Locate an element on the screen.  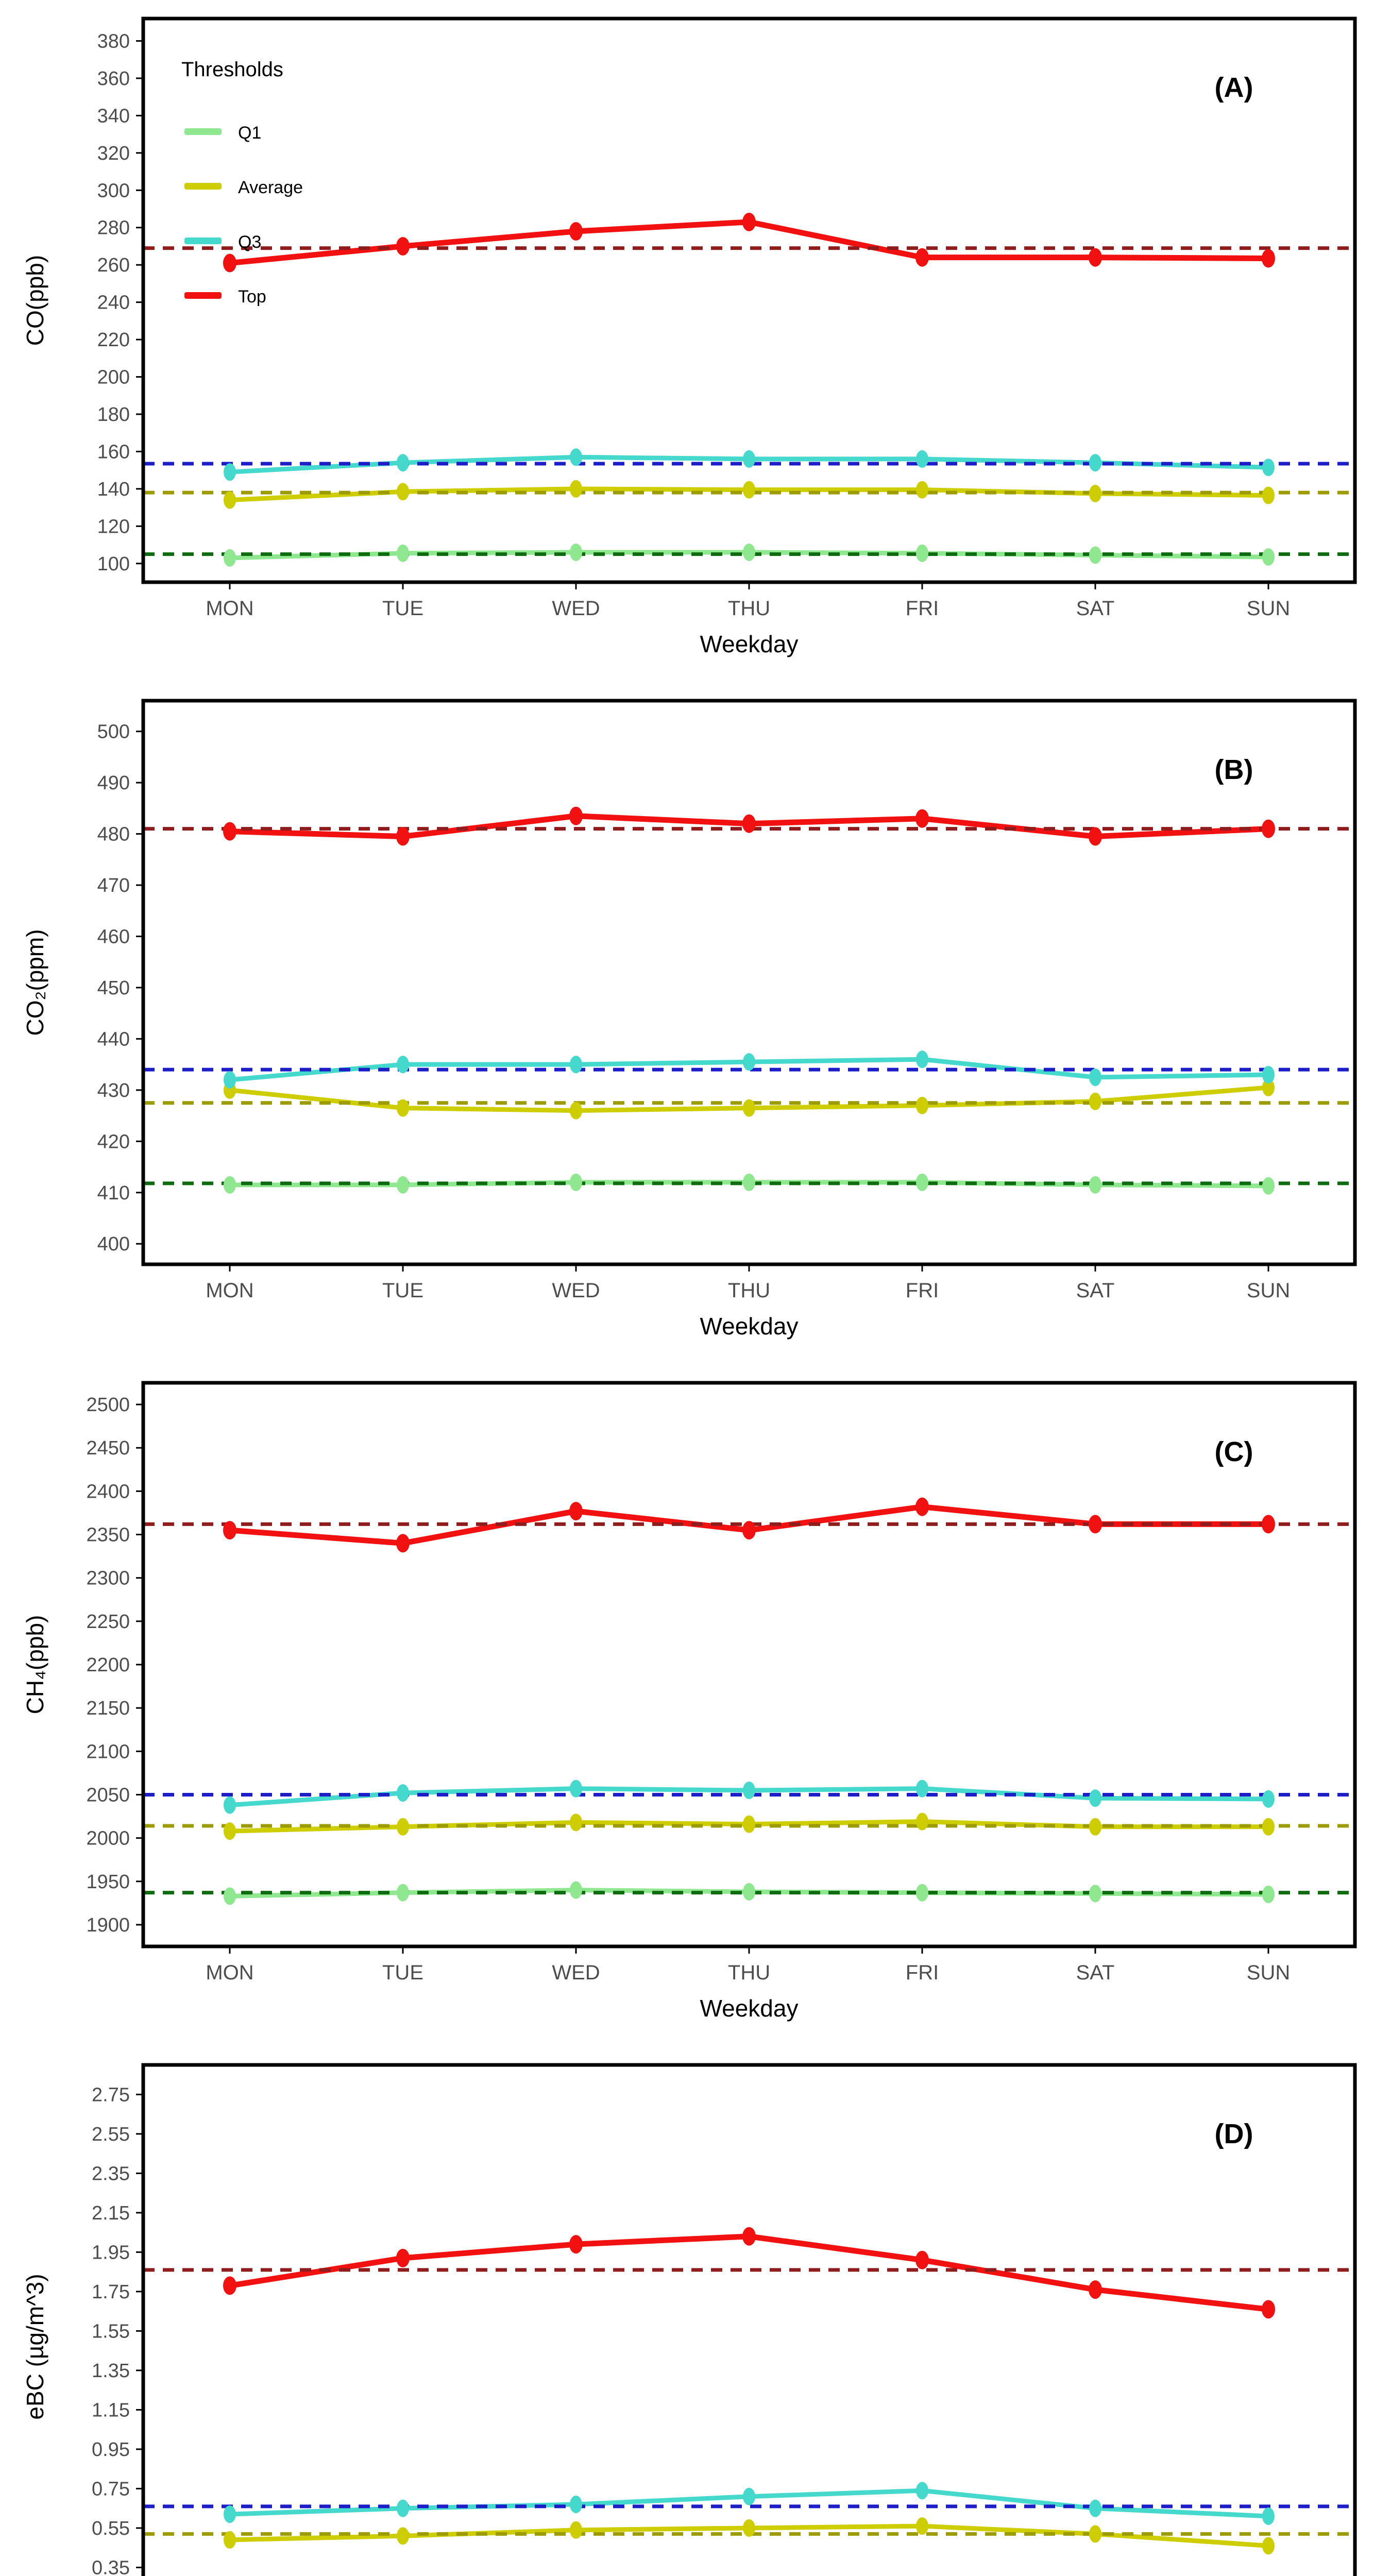
y-axis-tick-label: 430 is located at coordinates (113, 1090).